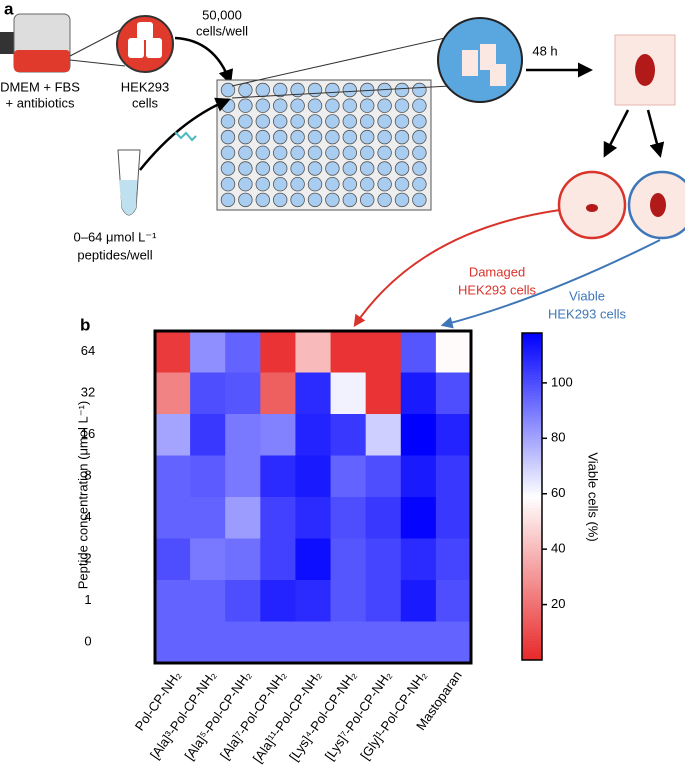 This screenshot has height=765, width=685. Describe the element at coordinates (497, 271) in the screenshot. I see `damaged-text: Damaged` at that location.